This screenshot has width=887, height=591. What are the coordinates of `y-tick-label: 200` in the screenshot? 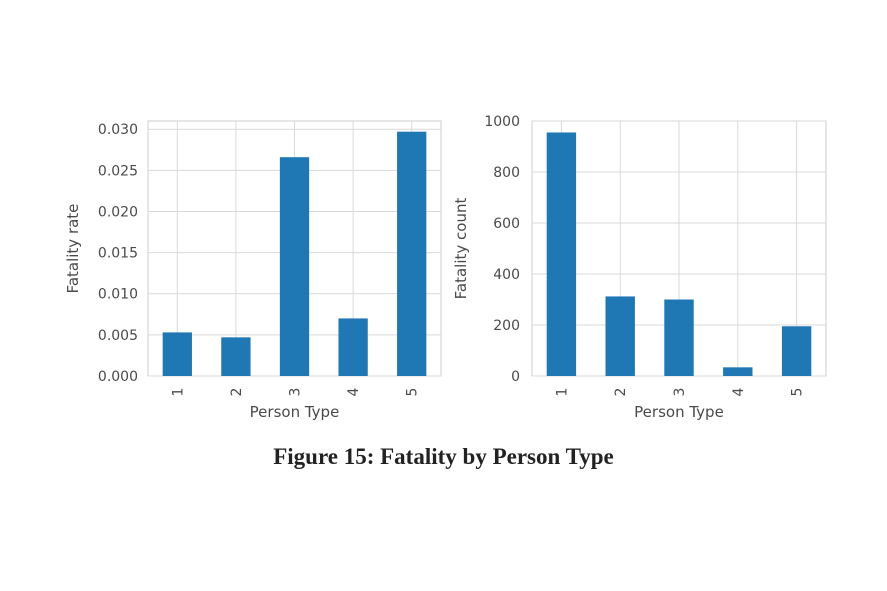 It's located at (506, 326).